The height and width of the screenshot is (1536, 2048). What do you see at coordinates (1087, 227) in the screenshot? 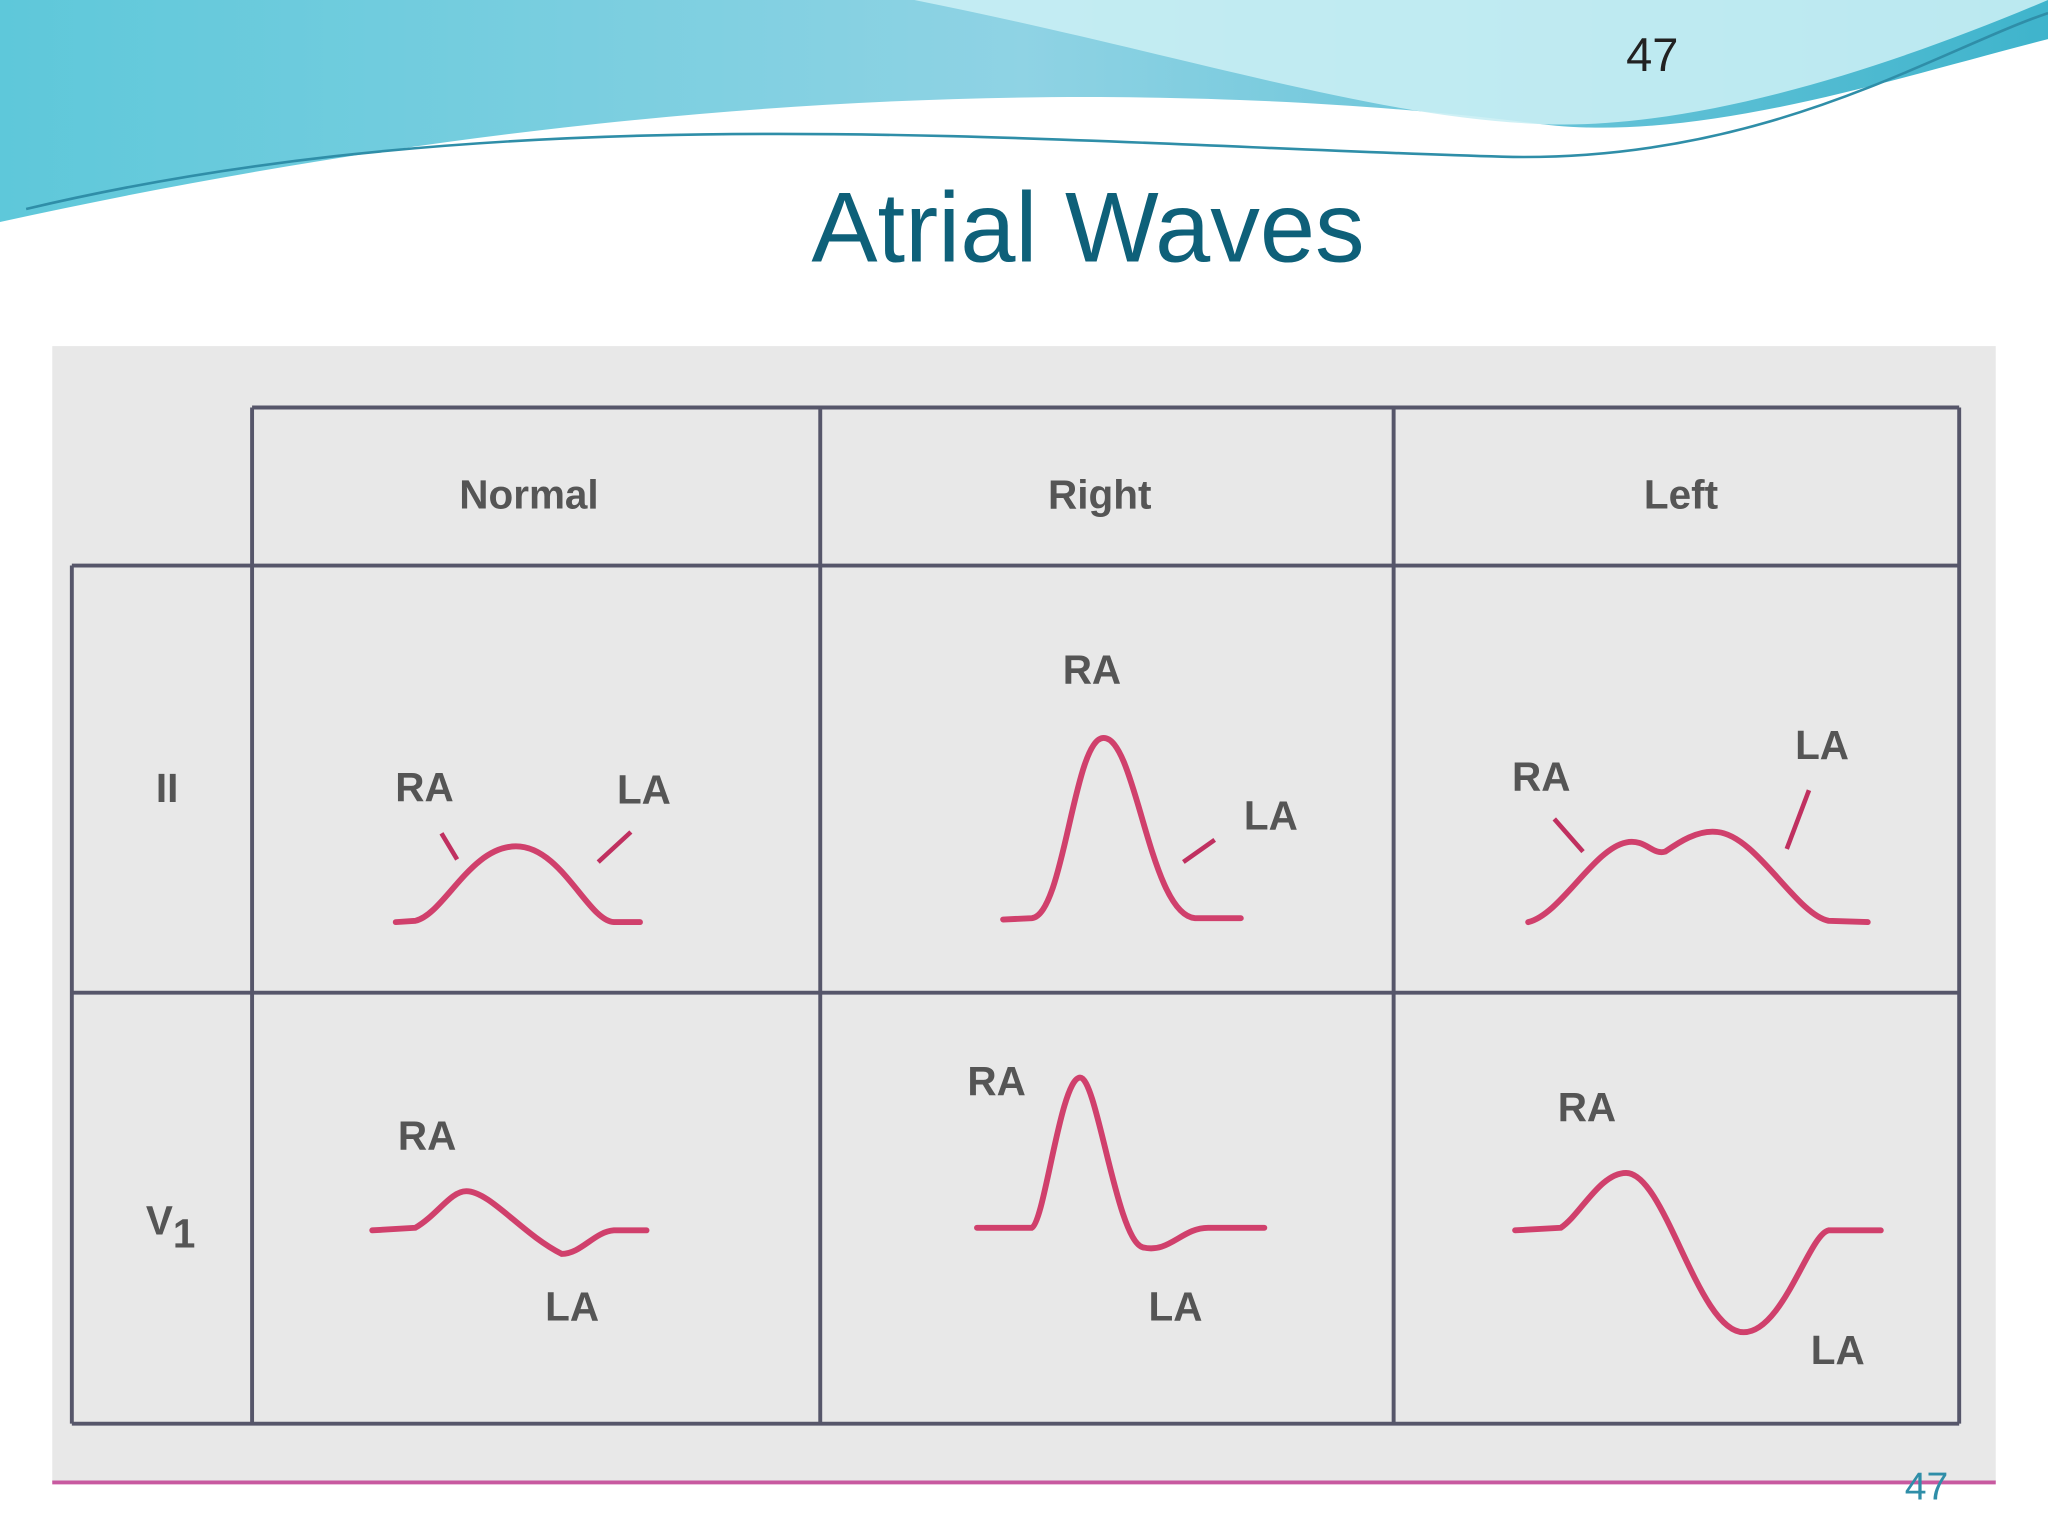
I see `slide-title: Atrial Waves` at bounding box center [1087, 227].